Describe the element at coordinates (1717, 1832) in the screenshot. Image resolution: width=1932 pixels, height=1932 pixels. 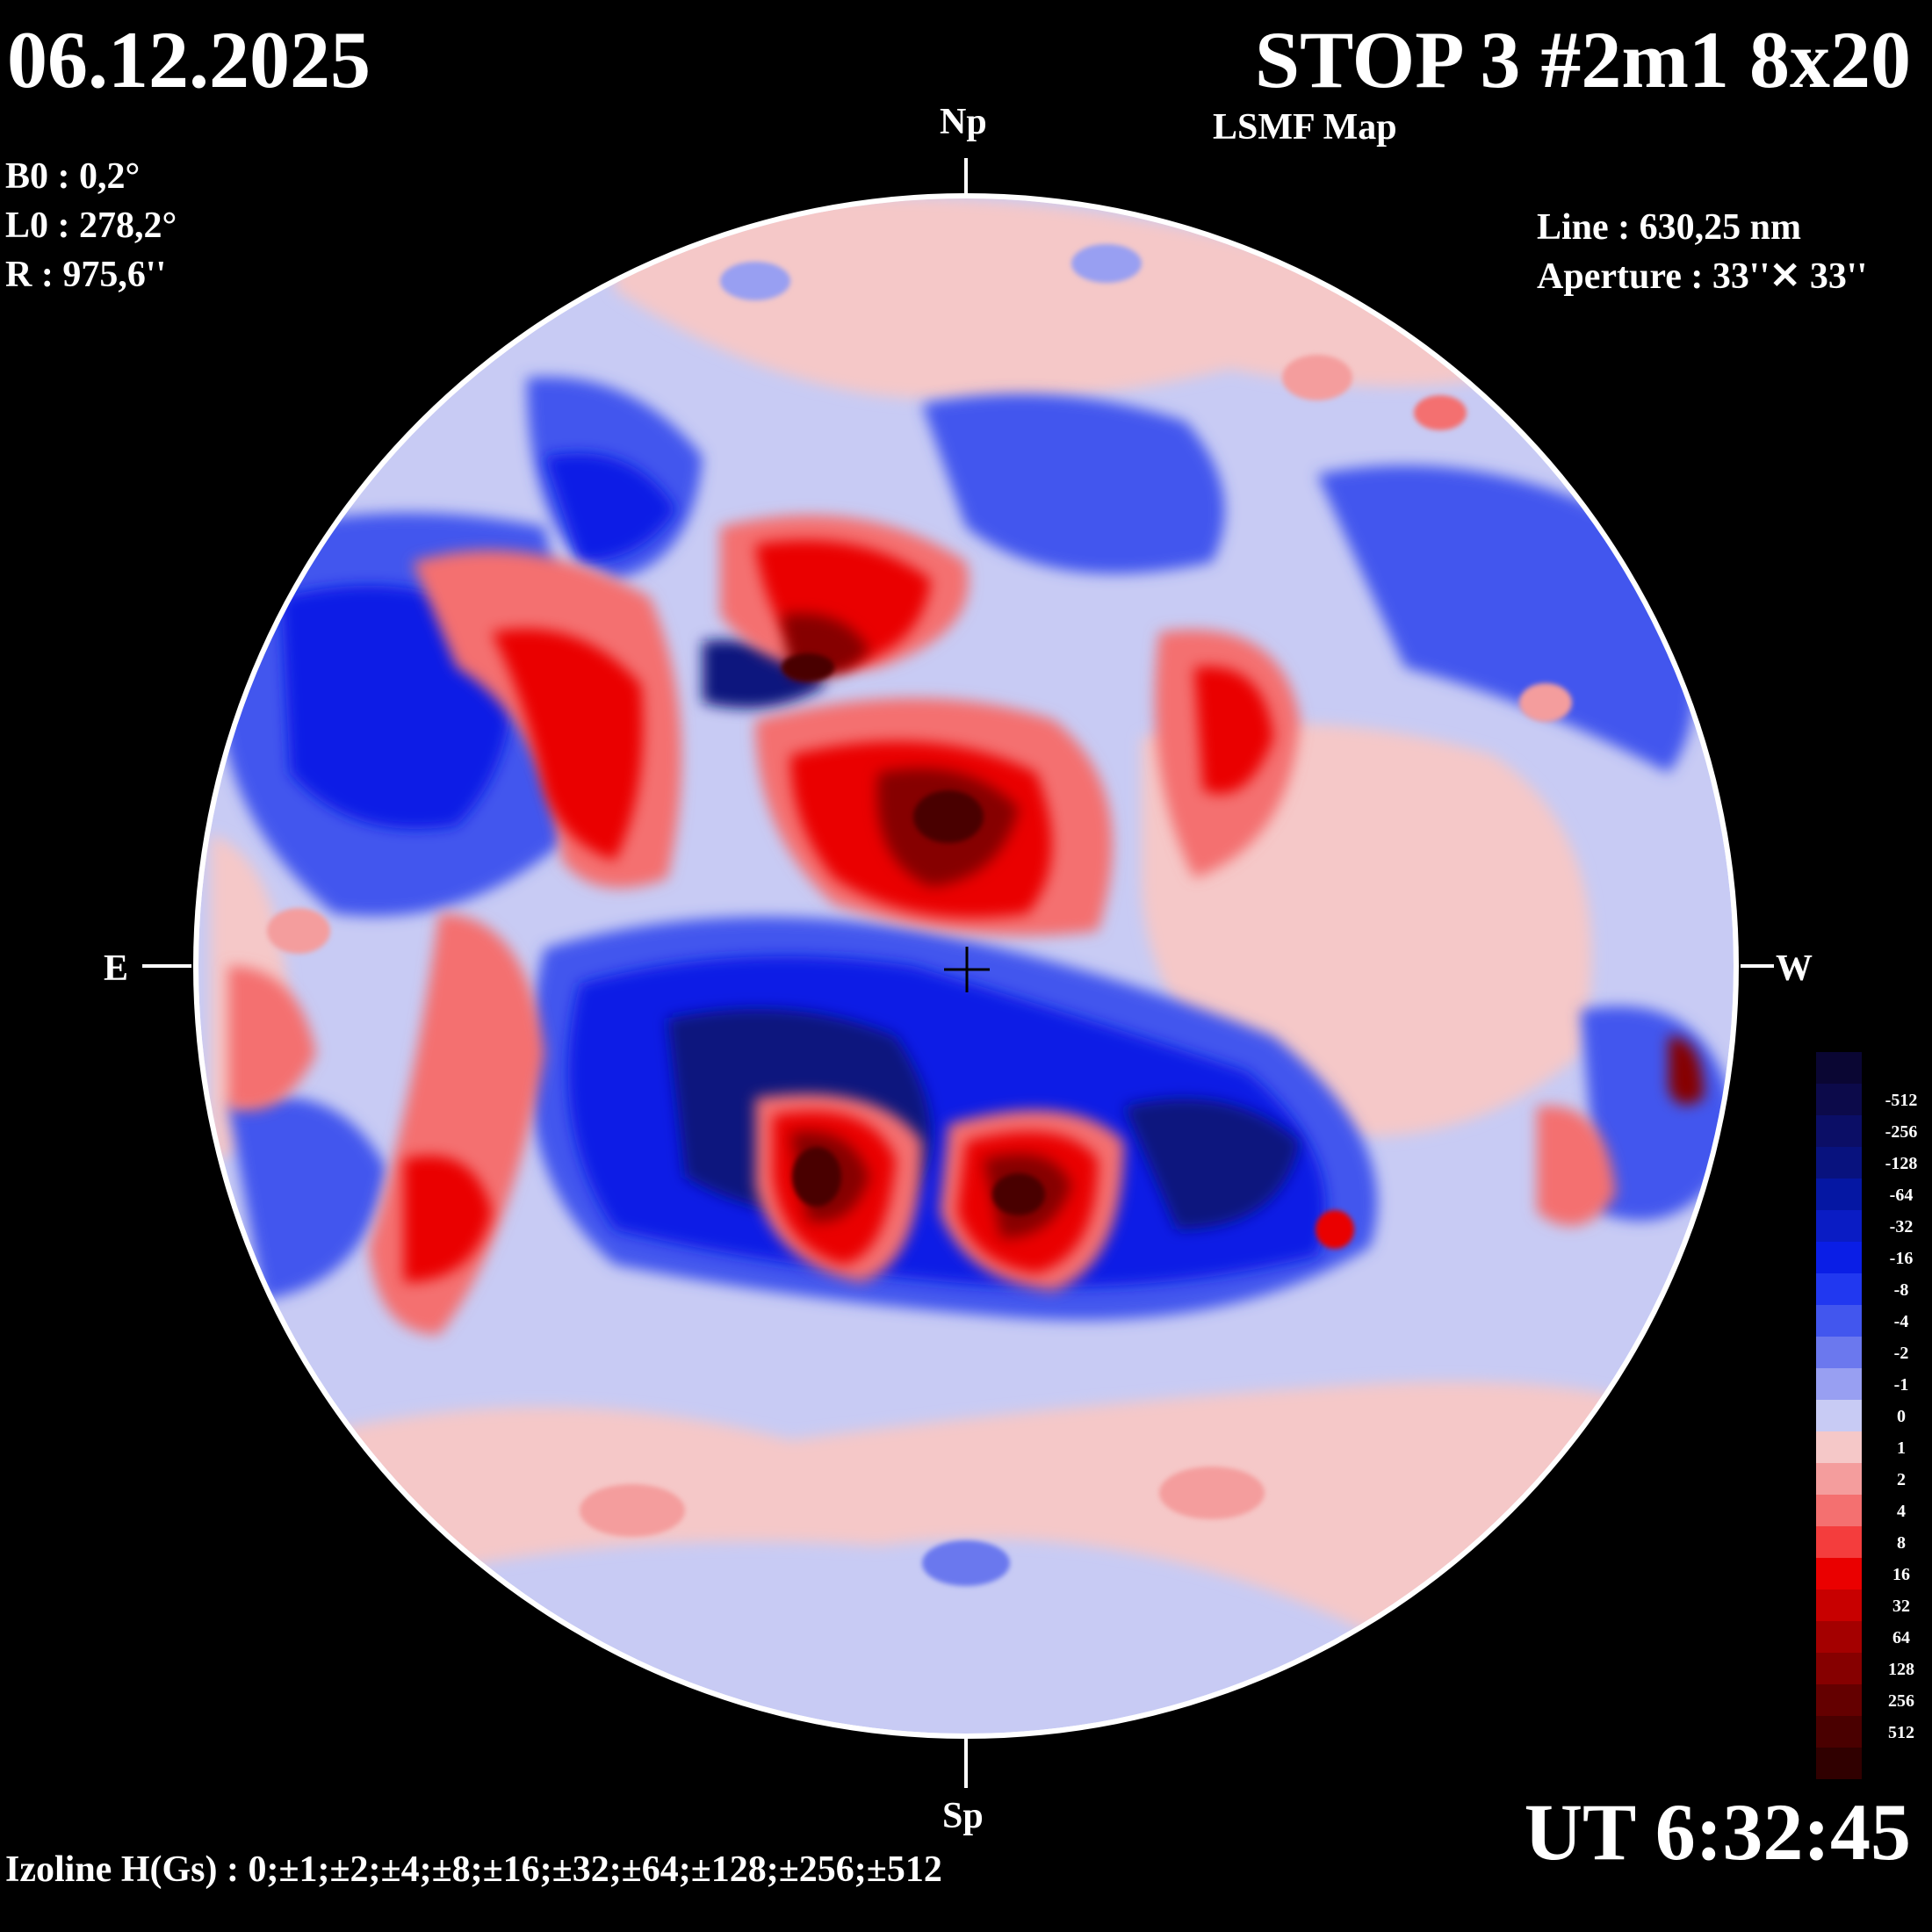
I see `universal-time: UT 6:32:45` at that location.